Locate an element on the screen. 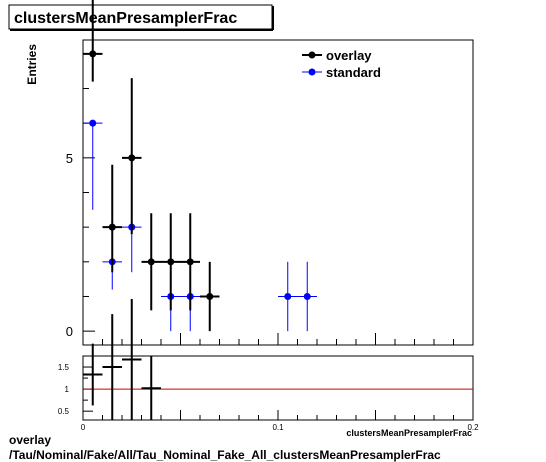 This screenshot has height=462, width=546. title-box: clustersMeanPresamplerFrac is located at coordinates (141, 17).